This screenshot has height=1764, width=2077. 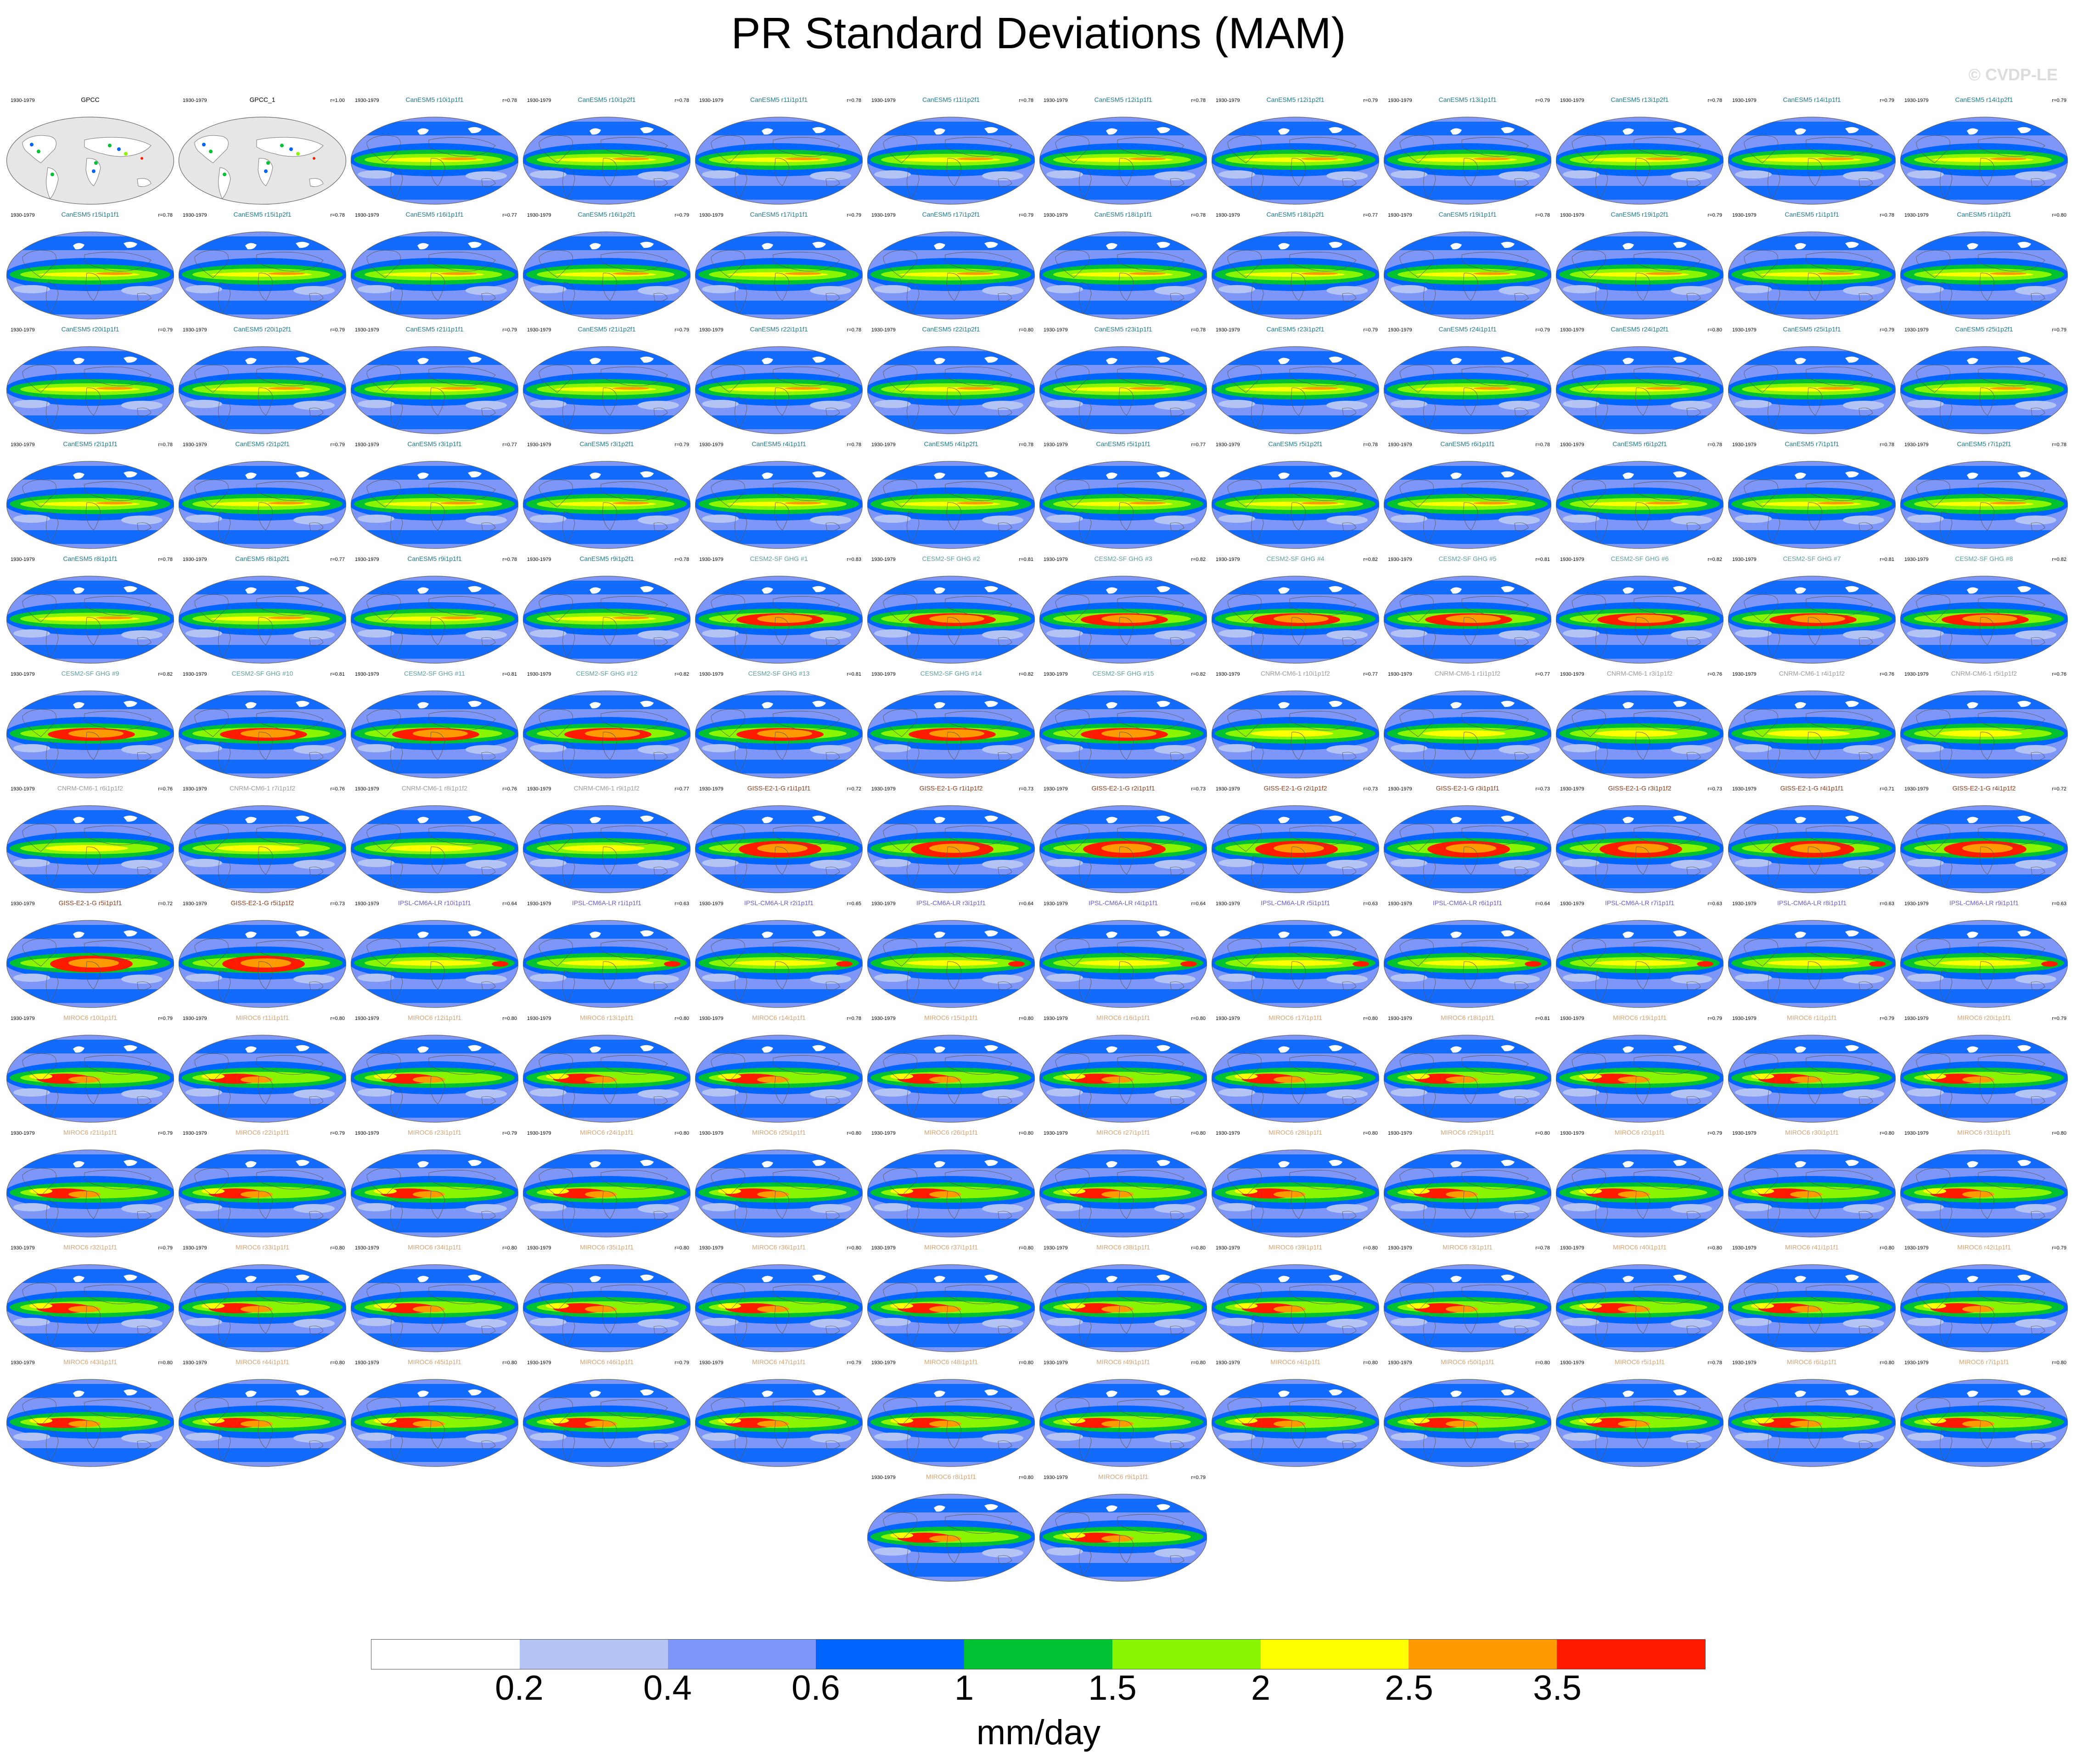 I want to click on map-panel: 1930-1979 MIROC6 r14i1p1f1 r=0.78, so click(x=779, y=1069).